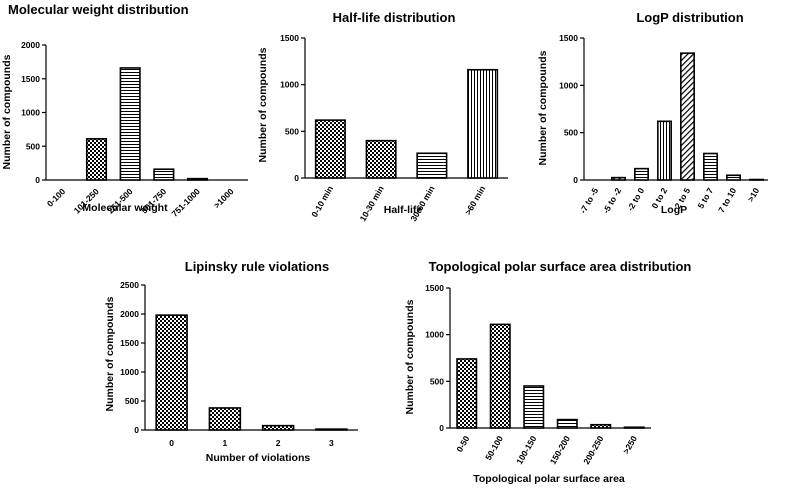 Image resolution: width=799 pixels, height=488 pixels. Describe the element at coordinates (403, 210) in the screenshot. I see `x-axis-label: Half-life` at that location.